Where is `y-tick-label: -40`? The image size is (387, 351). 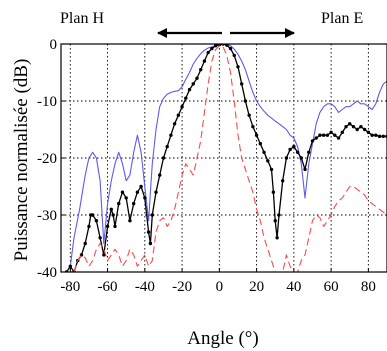 y-tick-label: -40 is located at coordinates (47, 273).